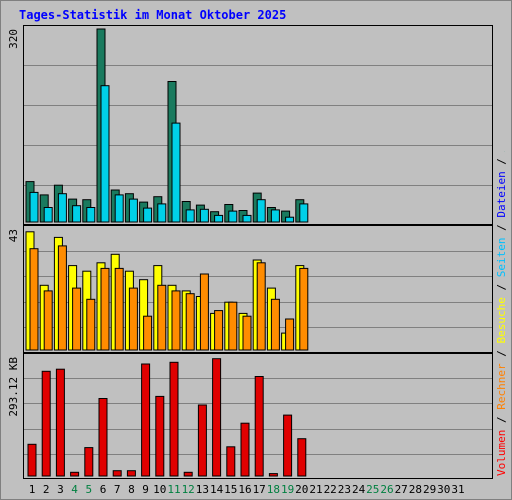 This screenshot has height=500, width=512. Describe the element at coordinates (202, 489) in the screenshot. I see `x-tick-day-13: 13` at that location.